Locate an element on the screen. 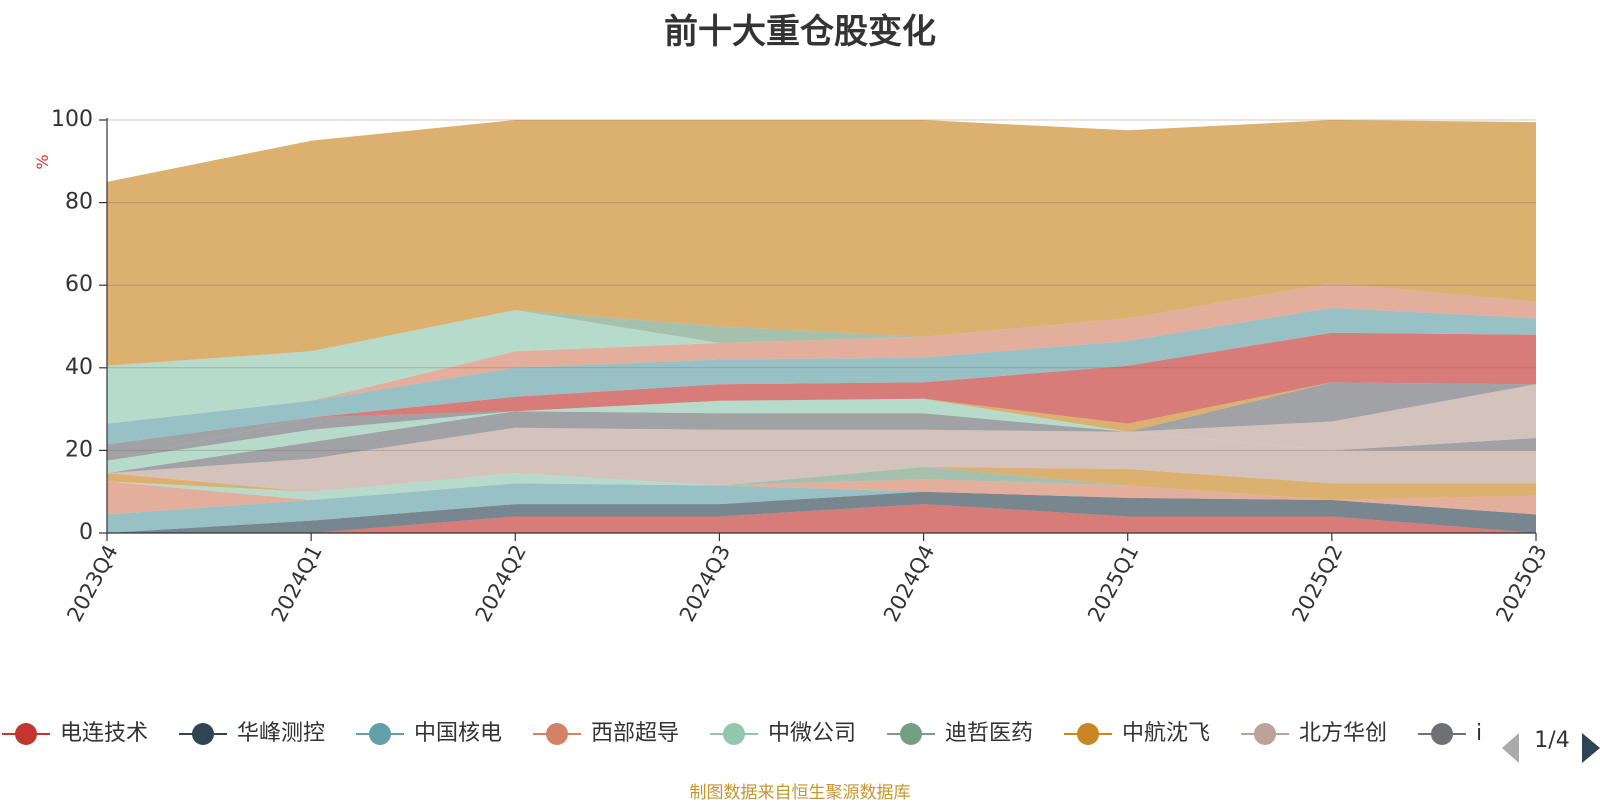 Image resolution: width=1600 pixels, height=803 pixels. source-note: 制图数据来自恒生聚源数据库 is located at coordinates (800, 793).